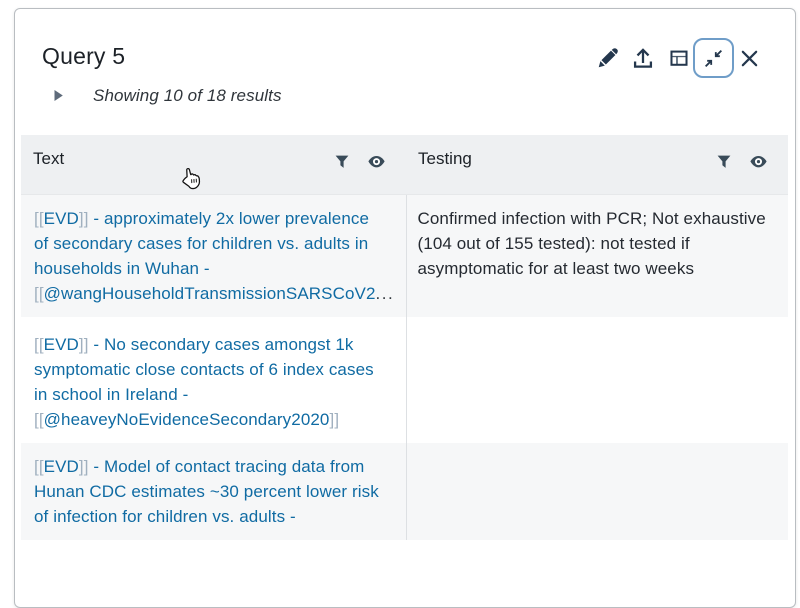 This screenshot has width=800, height=608. What do you see at coordinates (445, 158) in the screenshot?
I see `column-label: Testing` at bounding box center [445, 158].